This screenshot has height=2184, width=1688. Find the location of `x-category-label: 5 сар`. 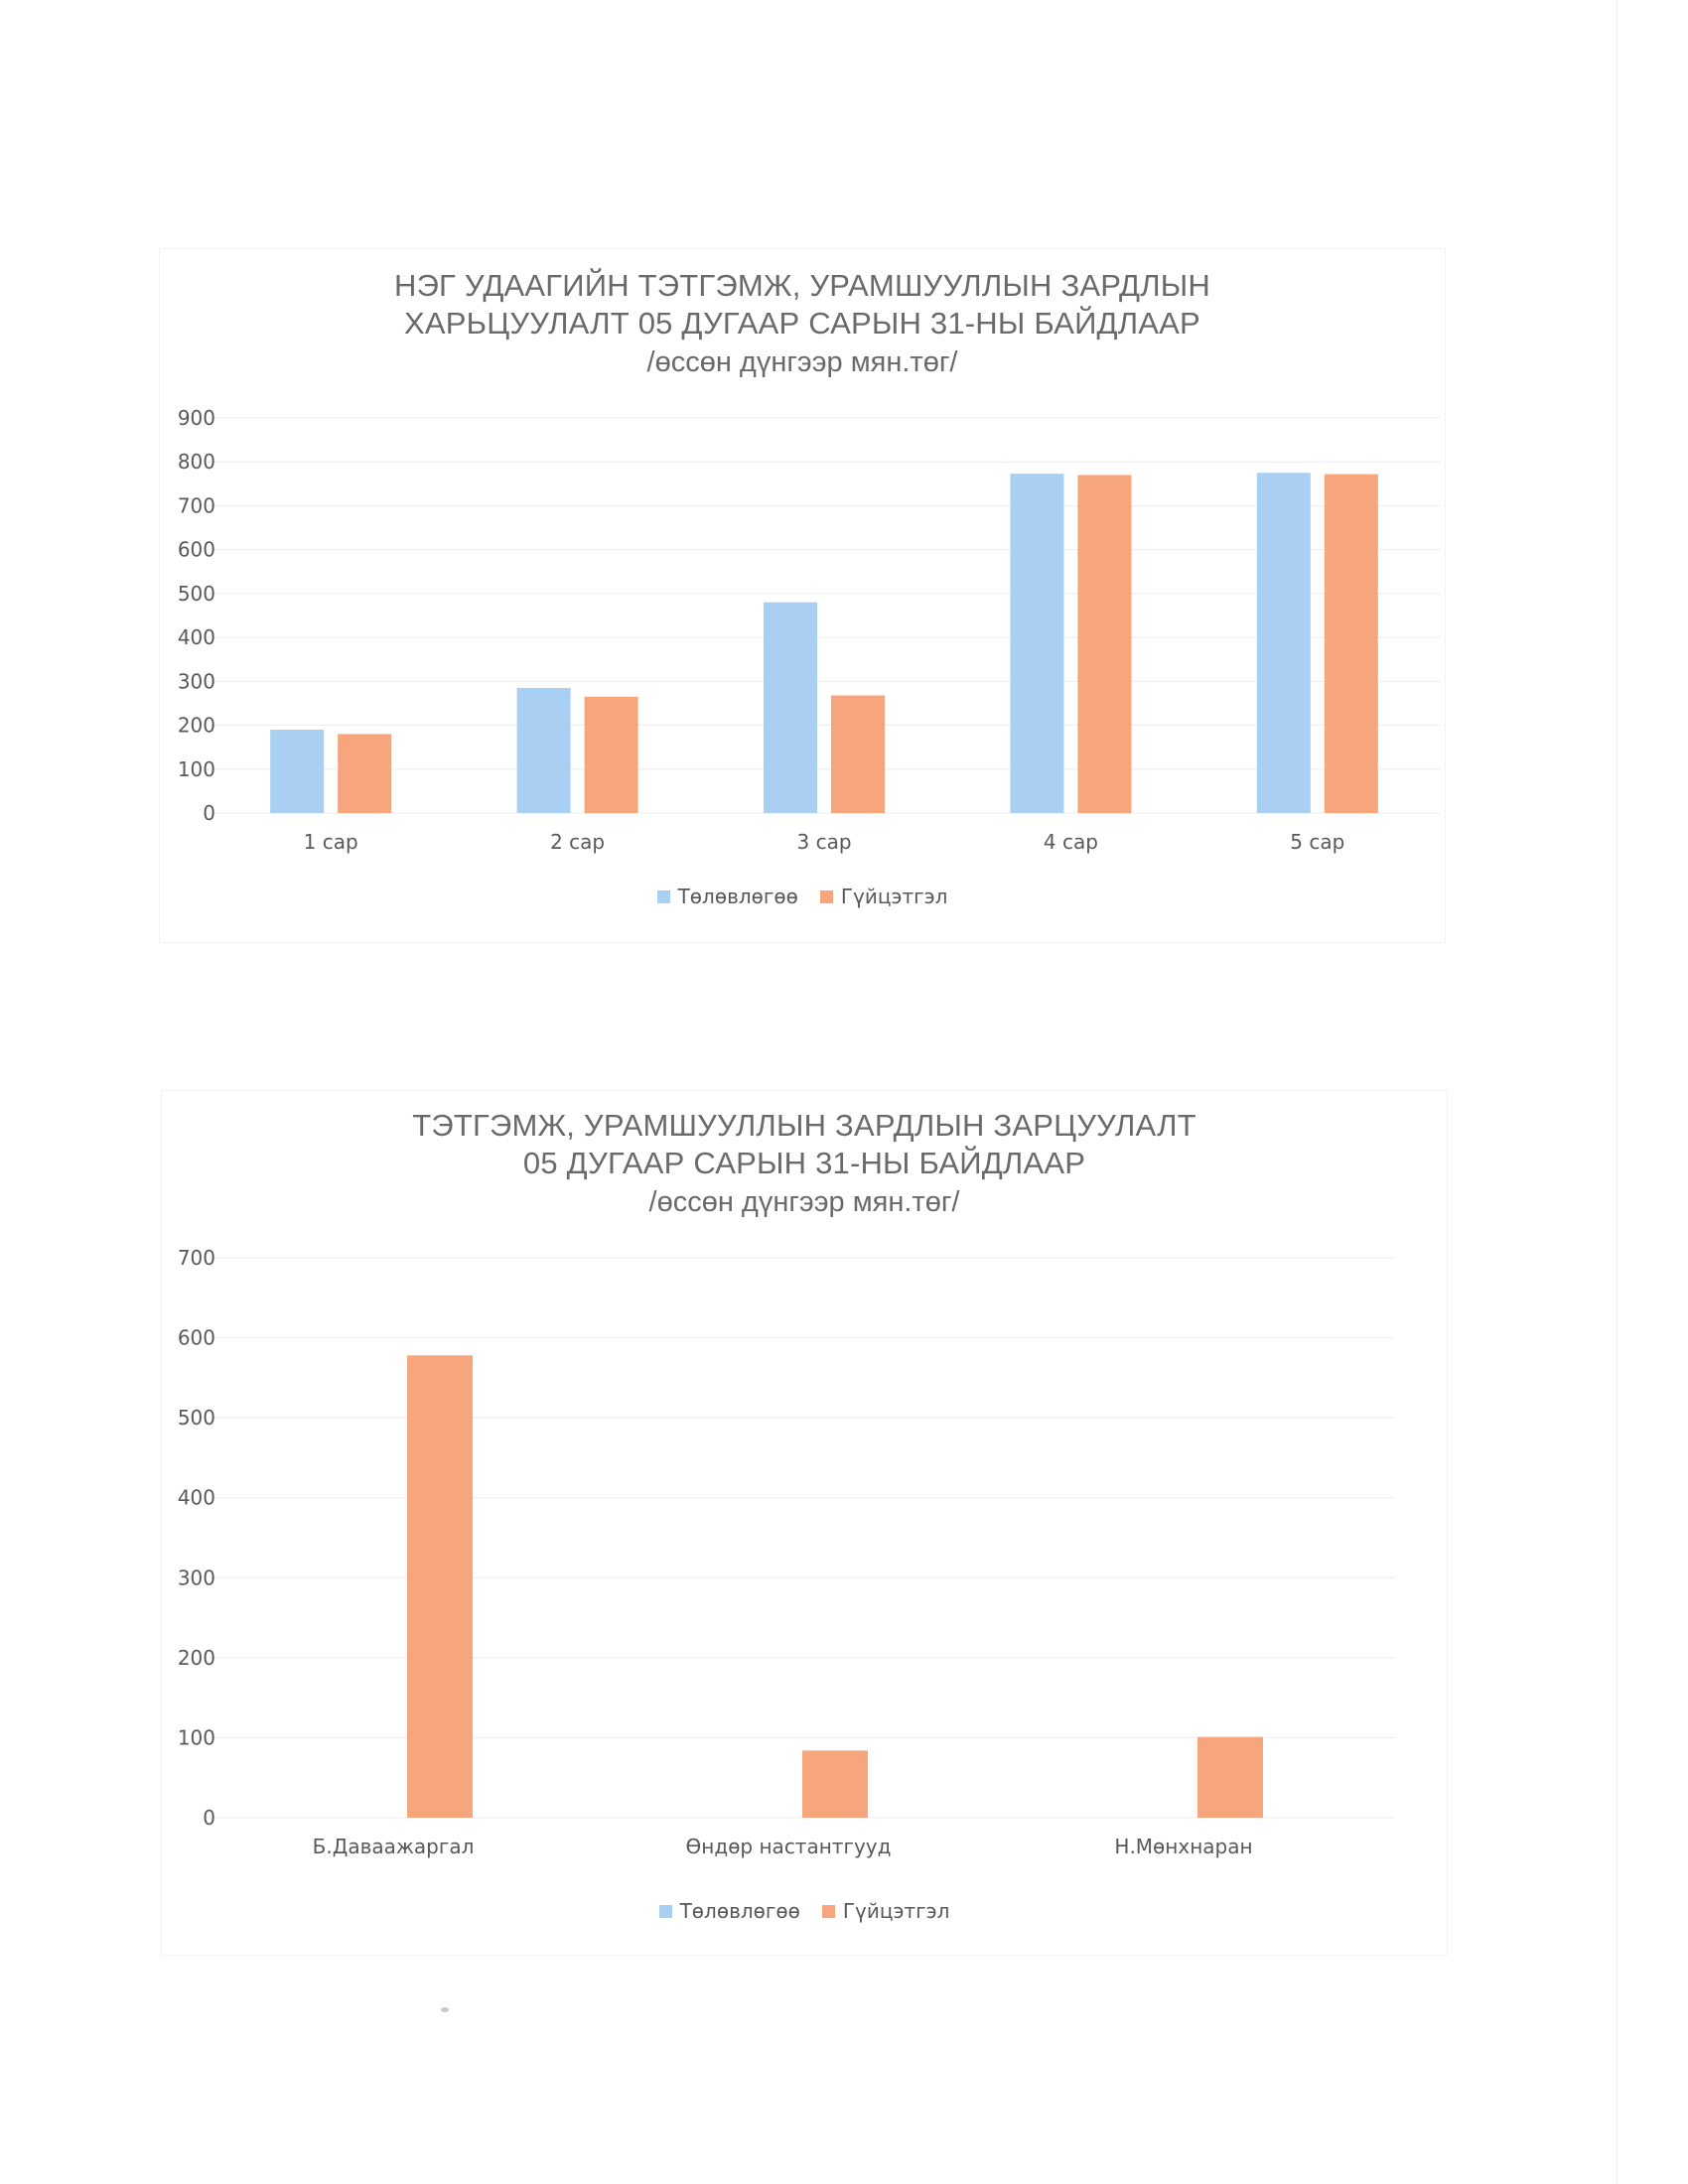

x-category-label: 5 сар is located at coordinates (1317, 842).